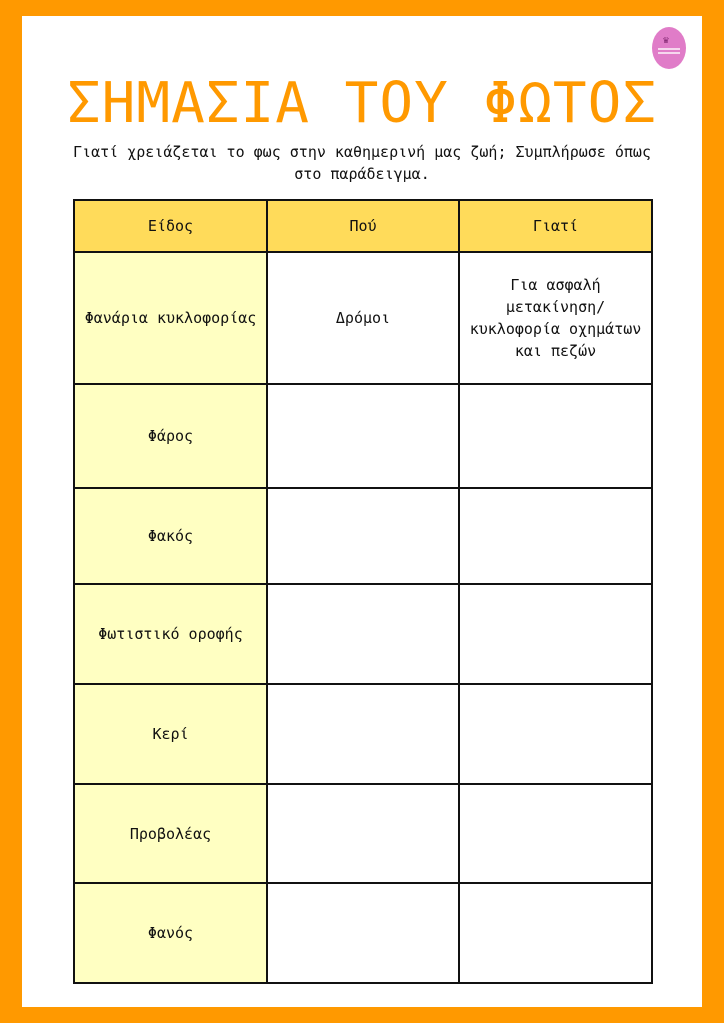 This screenshot has width=724, height=1023. I want to click on table-row: Φανός, so click(363, 933).